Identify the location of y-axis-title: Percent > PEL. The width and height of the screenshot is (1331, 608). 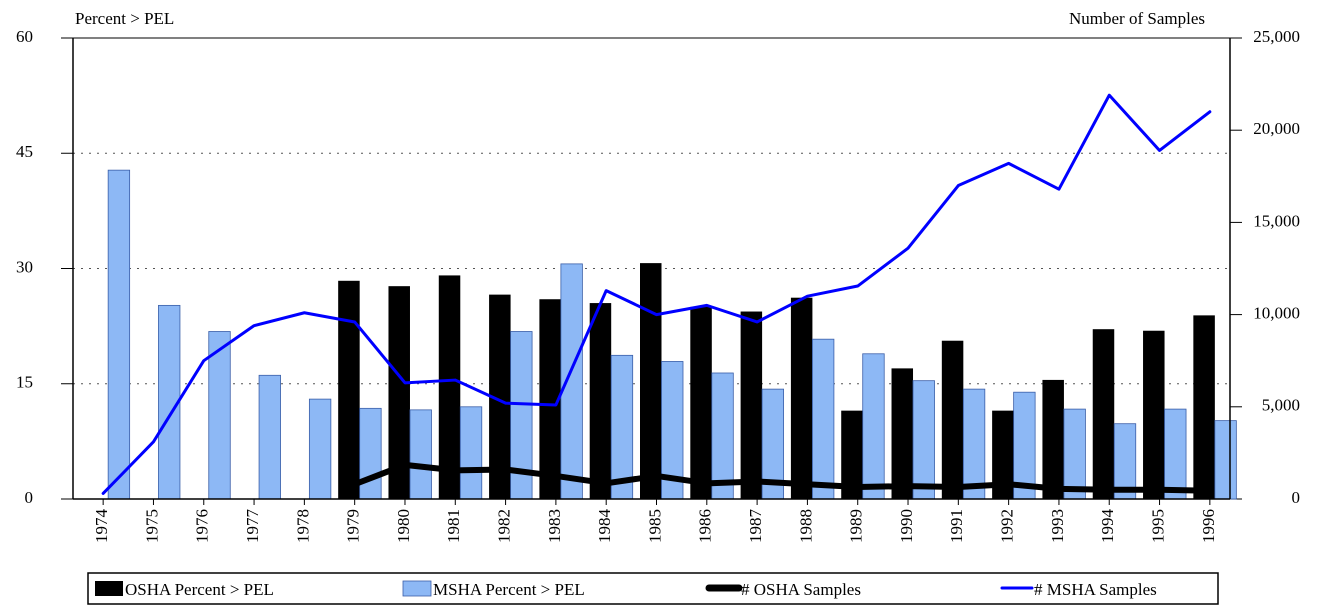
(124, 18).